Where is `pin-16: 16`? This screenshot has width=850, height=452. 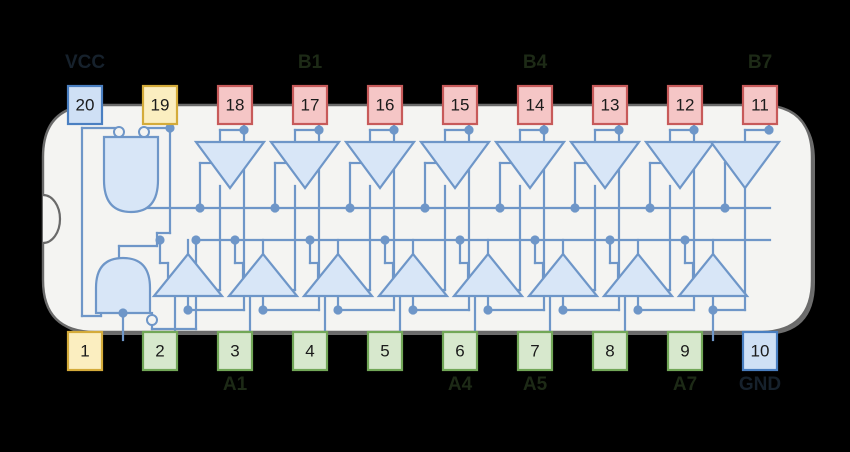 pin-16: 16 is located at coordinates (385, 105).